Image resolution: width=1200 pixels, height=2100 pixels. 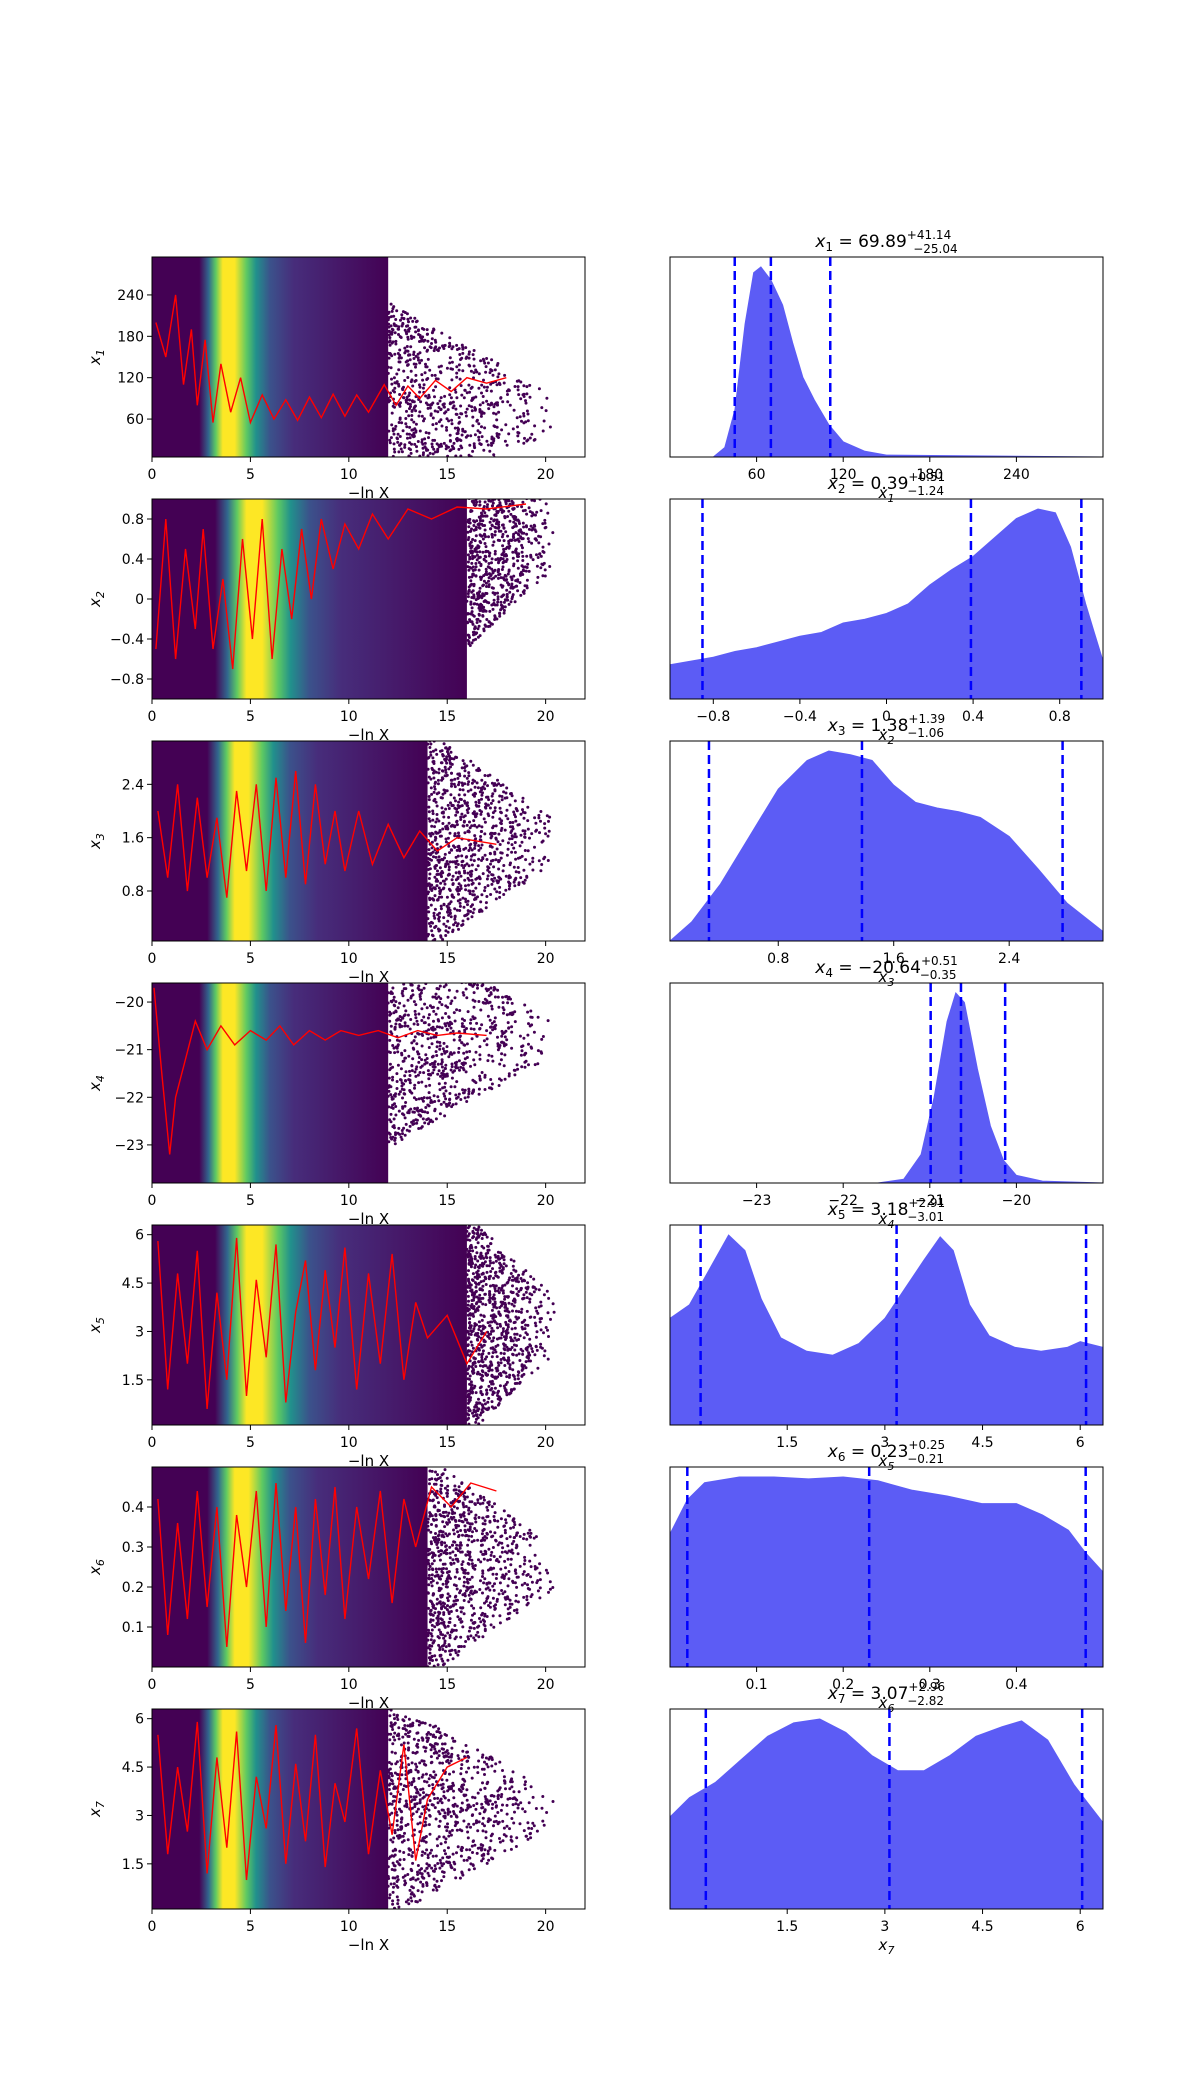 I want to click on x-tick-label: 240, so click(x=1016, y=475).